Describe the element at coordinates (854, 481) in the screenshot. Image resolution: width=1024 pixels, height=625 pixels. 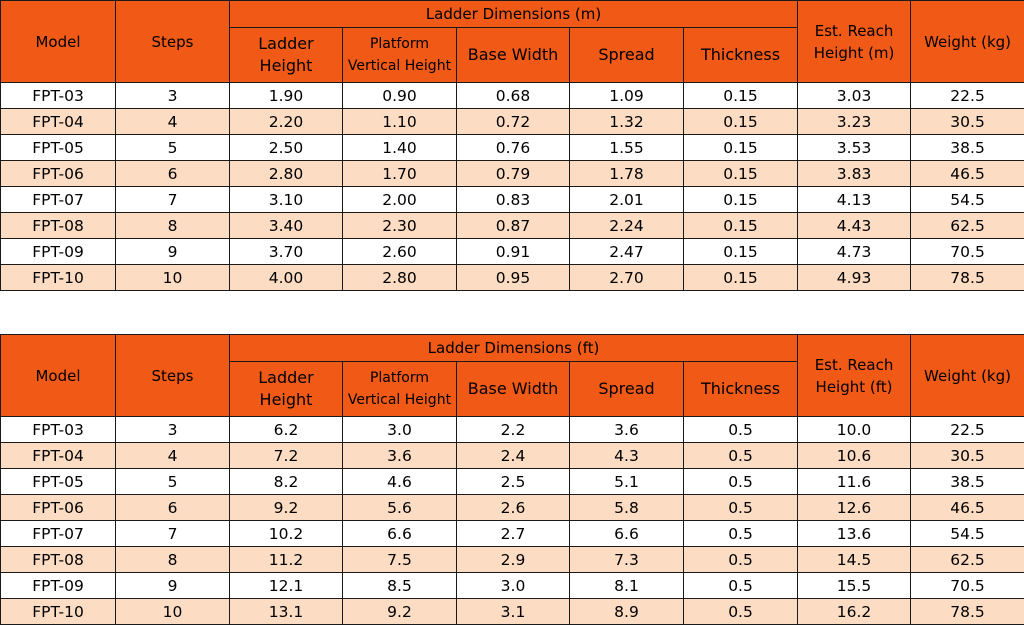
I see `cell-reach-height: 11.6` at that location.